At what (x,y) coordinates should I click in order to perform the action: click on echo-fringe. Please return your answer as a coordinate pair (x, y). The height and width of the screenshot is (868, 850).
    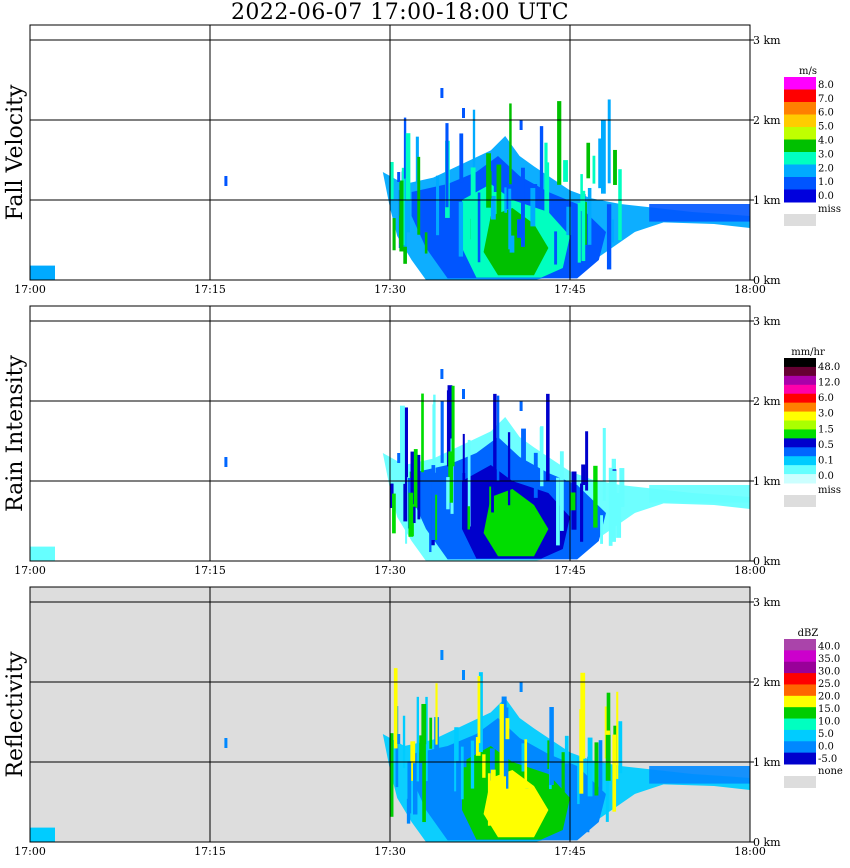
    Looking at the image, I should click on (42, 834).